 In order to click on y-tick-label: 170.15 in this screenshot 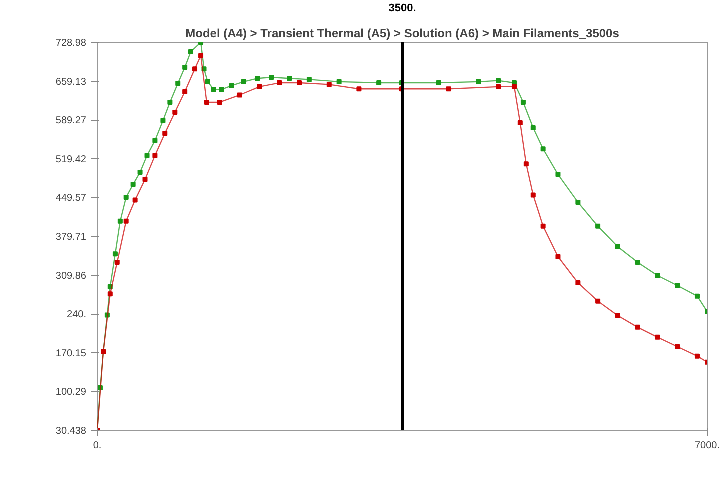, I will do `click(71, 354)`.